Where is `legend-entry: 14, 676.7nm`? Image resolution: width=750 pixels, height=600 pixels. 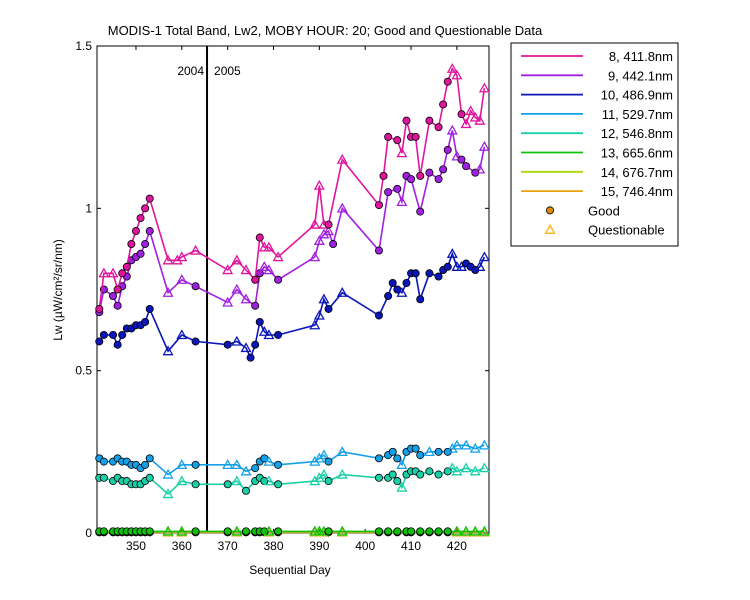 legend-entry: 14, 676.7nm is located at coordinates (637, 172).